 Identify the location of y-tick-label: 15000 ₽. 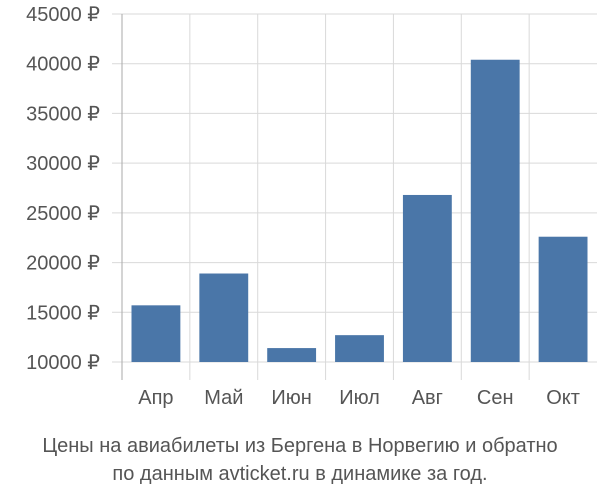
(63, 313).